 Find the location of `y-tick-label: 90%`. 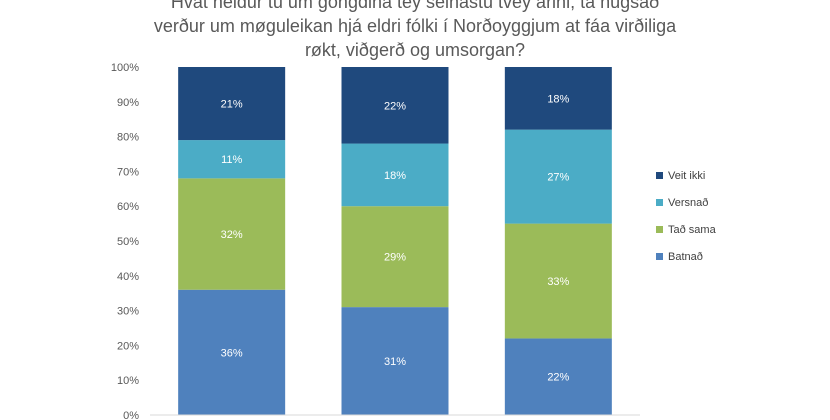

y-tick-label: 90% is located at coordinates (128, 103).